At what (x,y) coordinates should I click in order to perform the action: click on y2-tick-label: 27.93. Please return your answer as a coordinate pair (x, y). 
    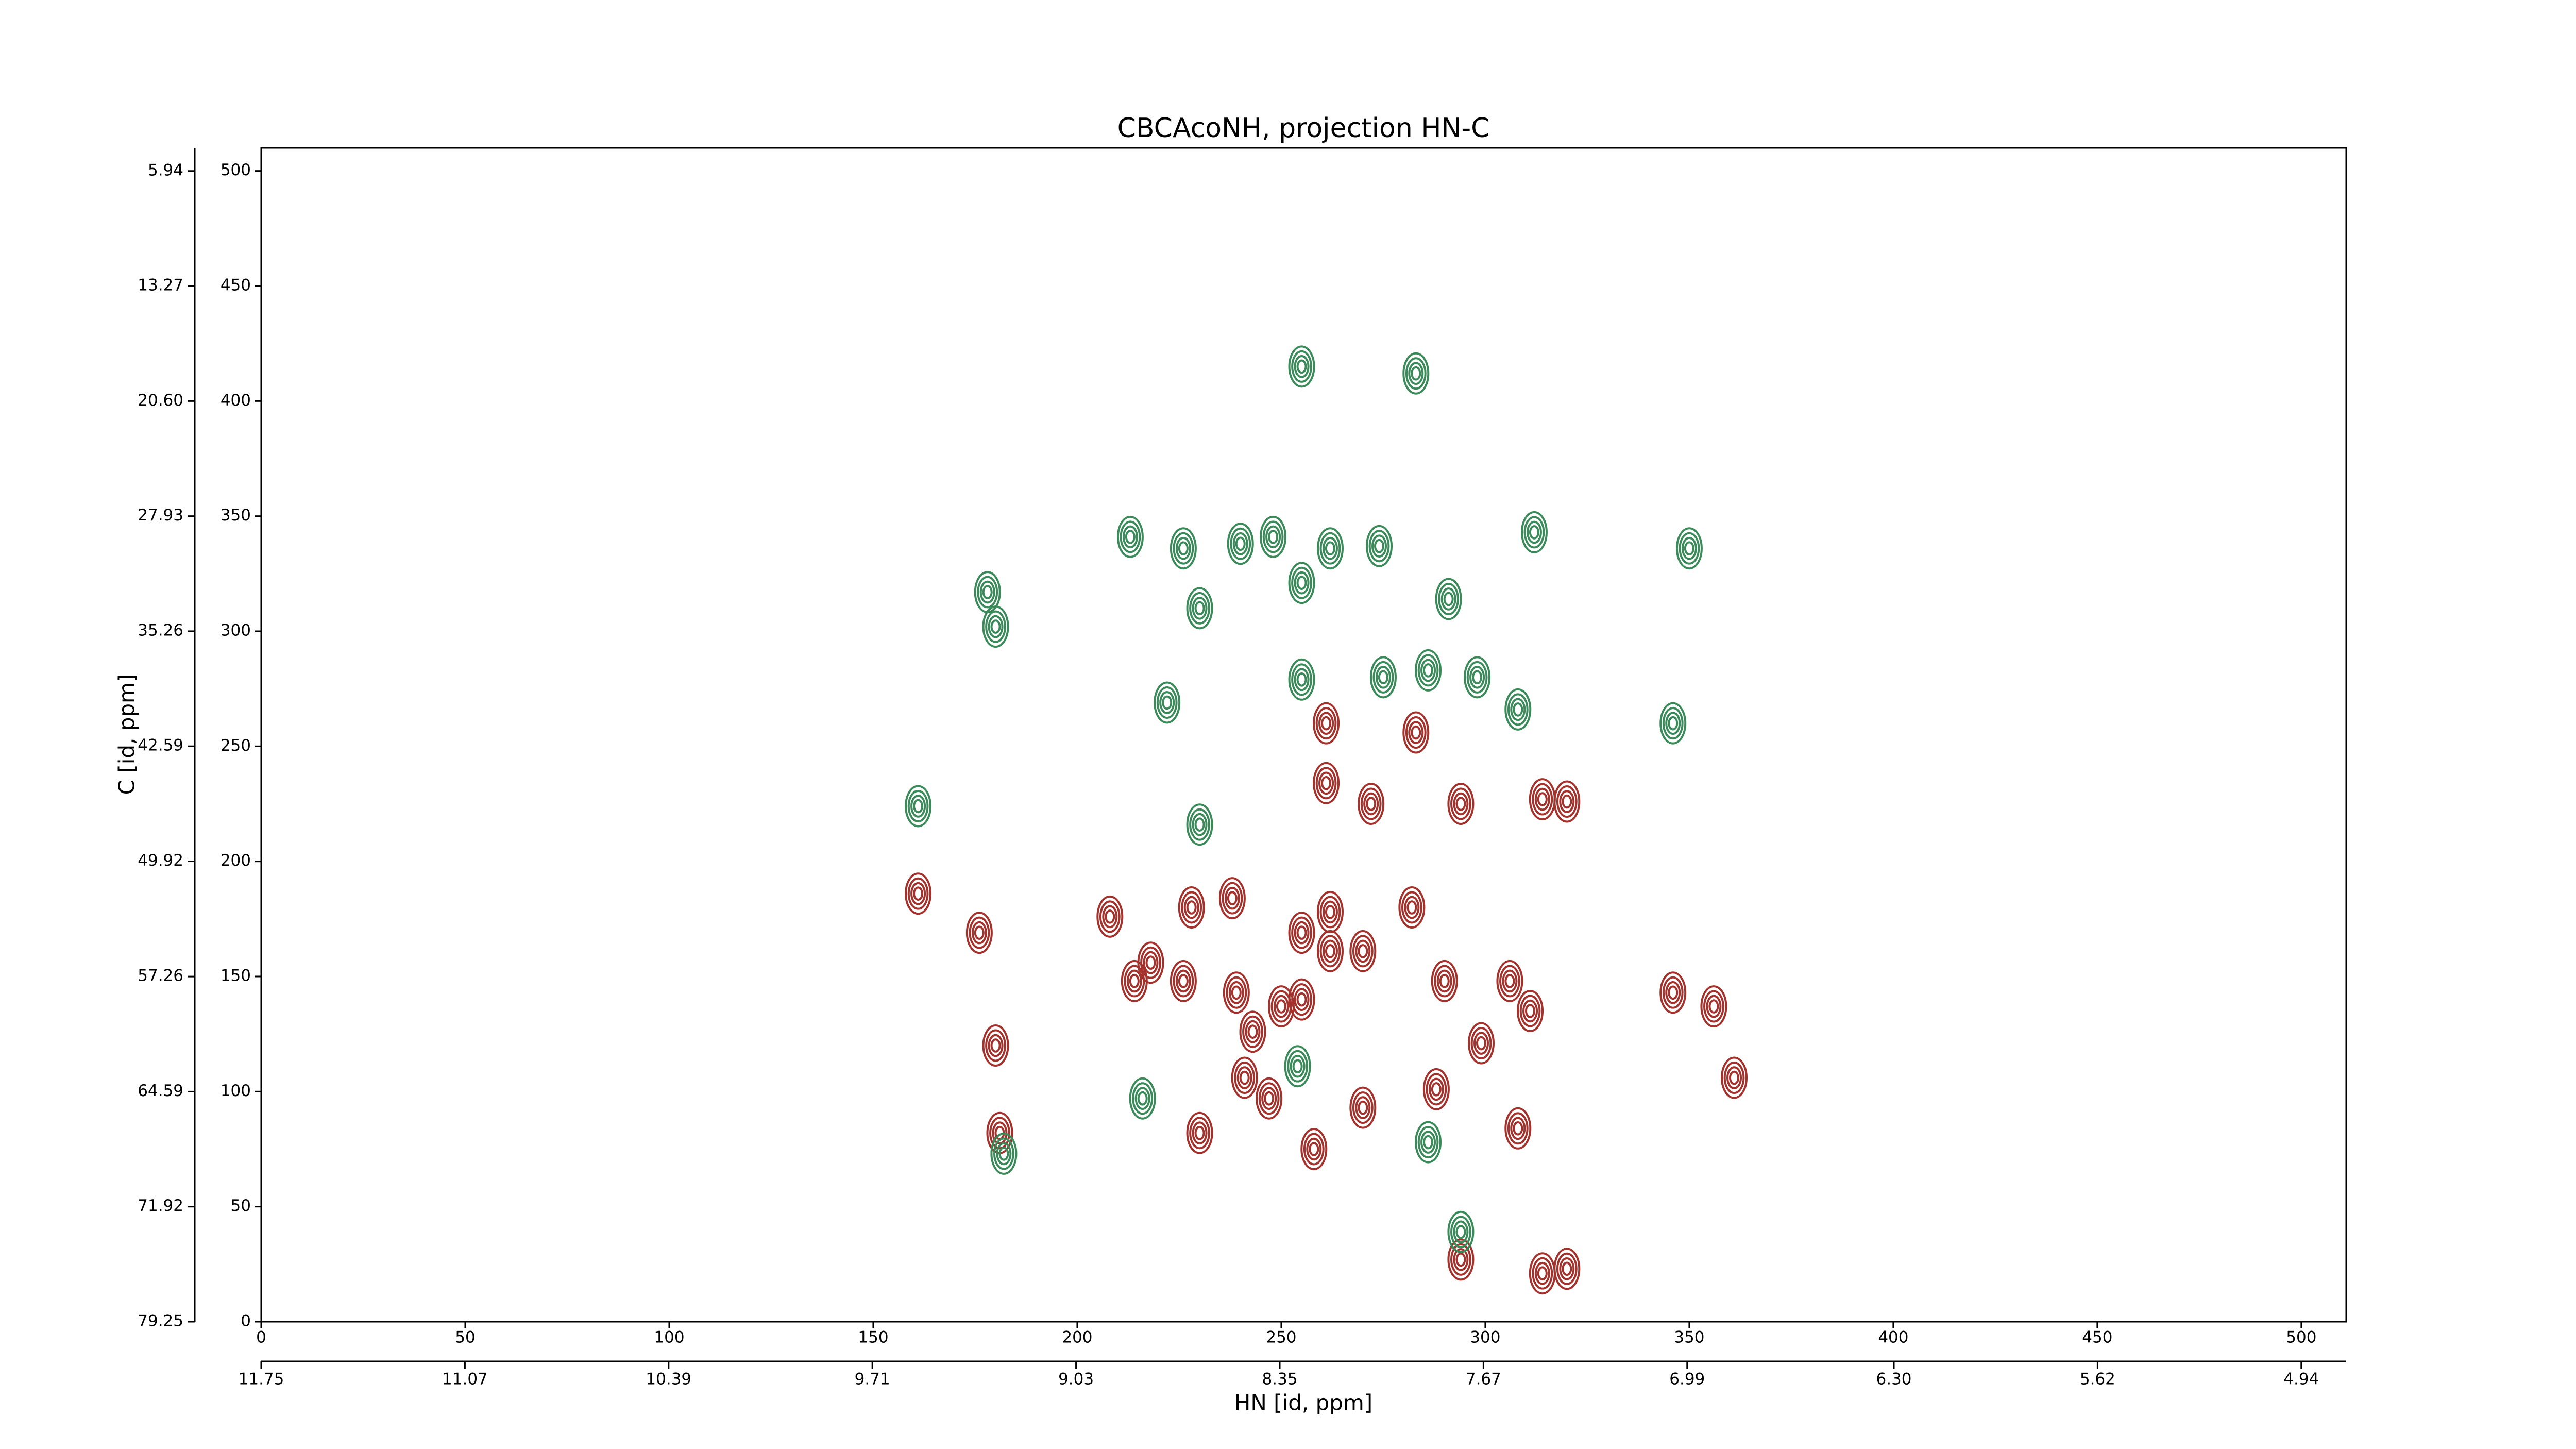
    Looking at the image, I should click on (160, 515).